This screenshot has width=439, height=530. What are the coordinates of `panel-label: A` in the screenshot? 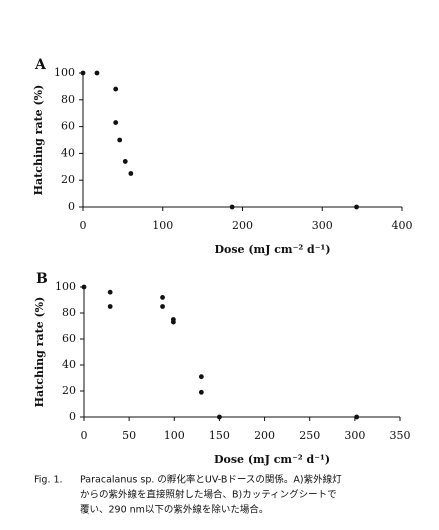 It's located at (40, 65).